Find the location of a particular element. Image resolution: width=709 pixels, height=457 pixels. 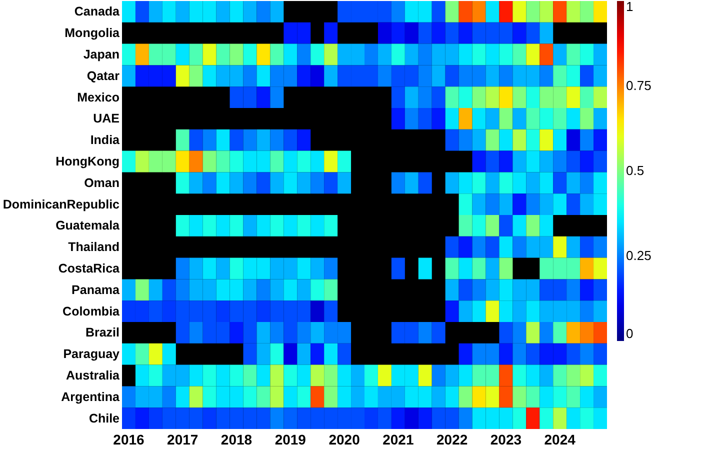

y-tick-label: Panama is located at coordinates (96, 289).